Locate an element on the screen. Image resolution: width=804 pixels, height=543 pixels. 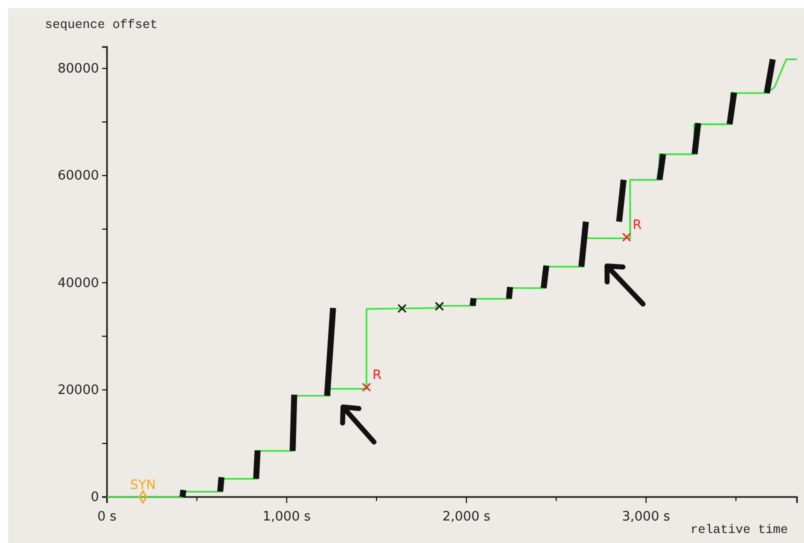
y-tick-label: 0 is located at coordinates (94, 498).